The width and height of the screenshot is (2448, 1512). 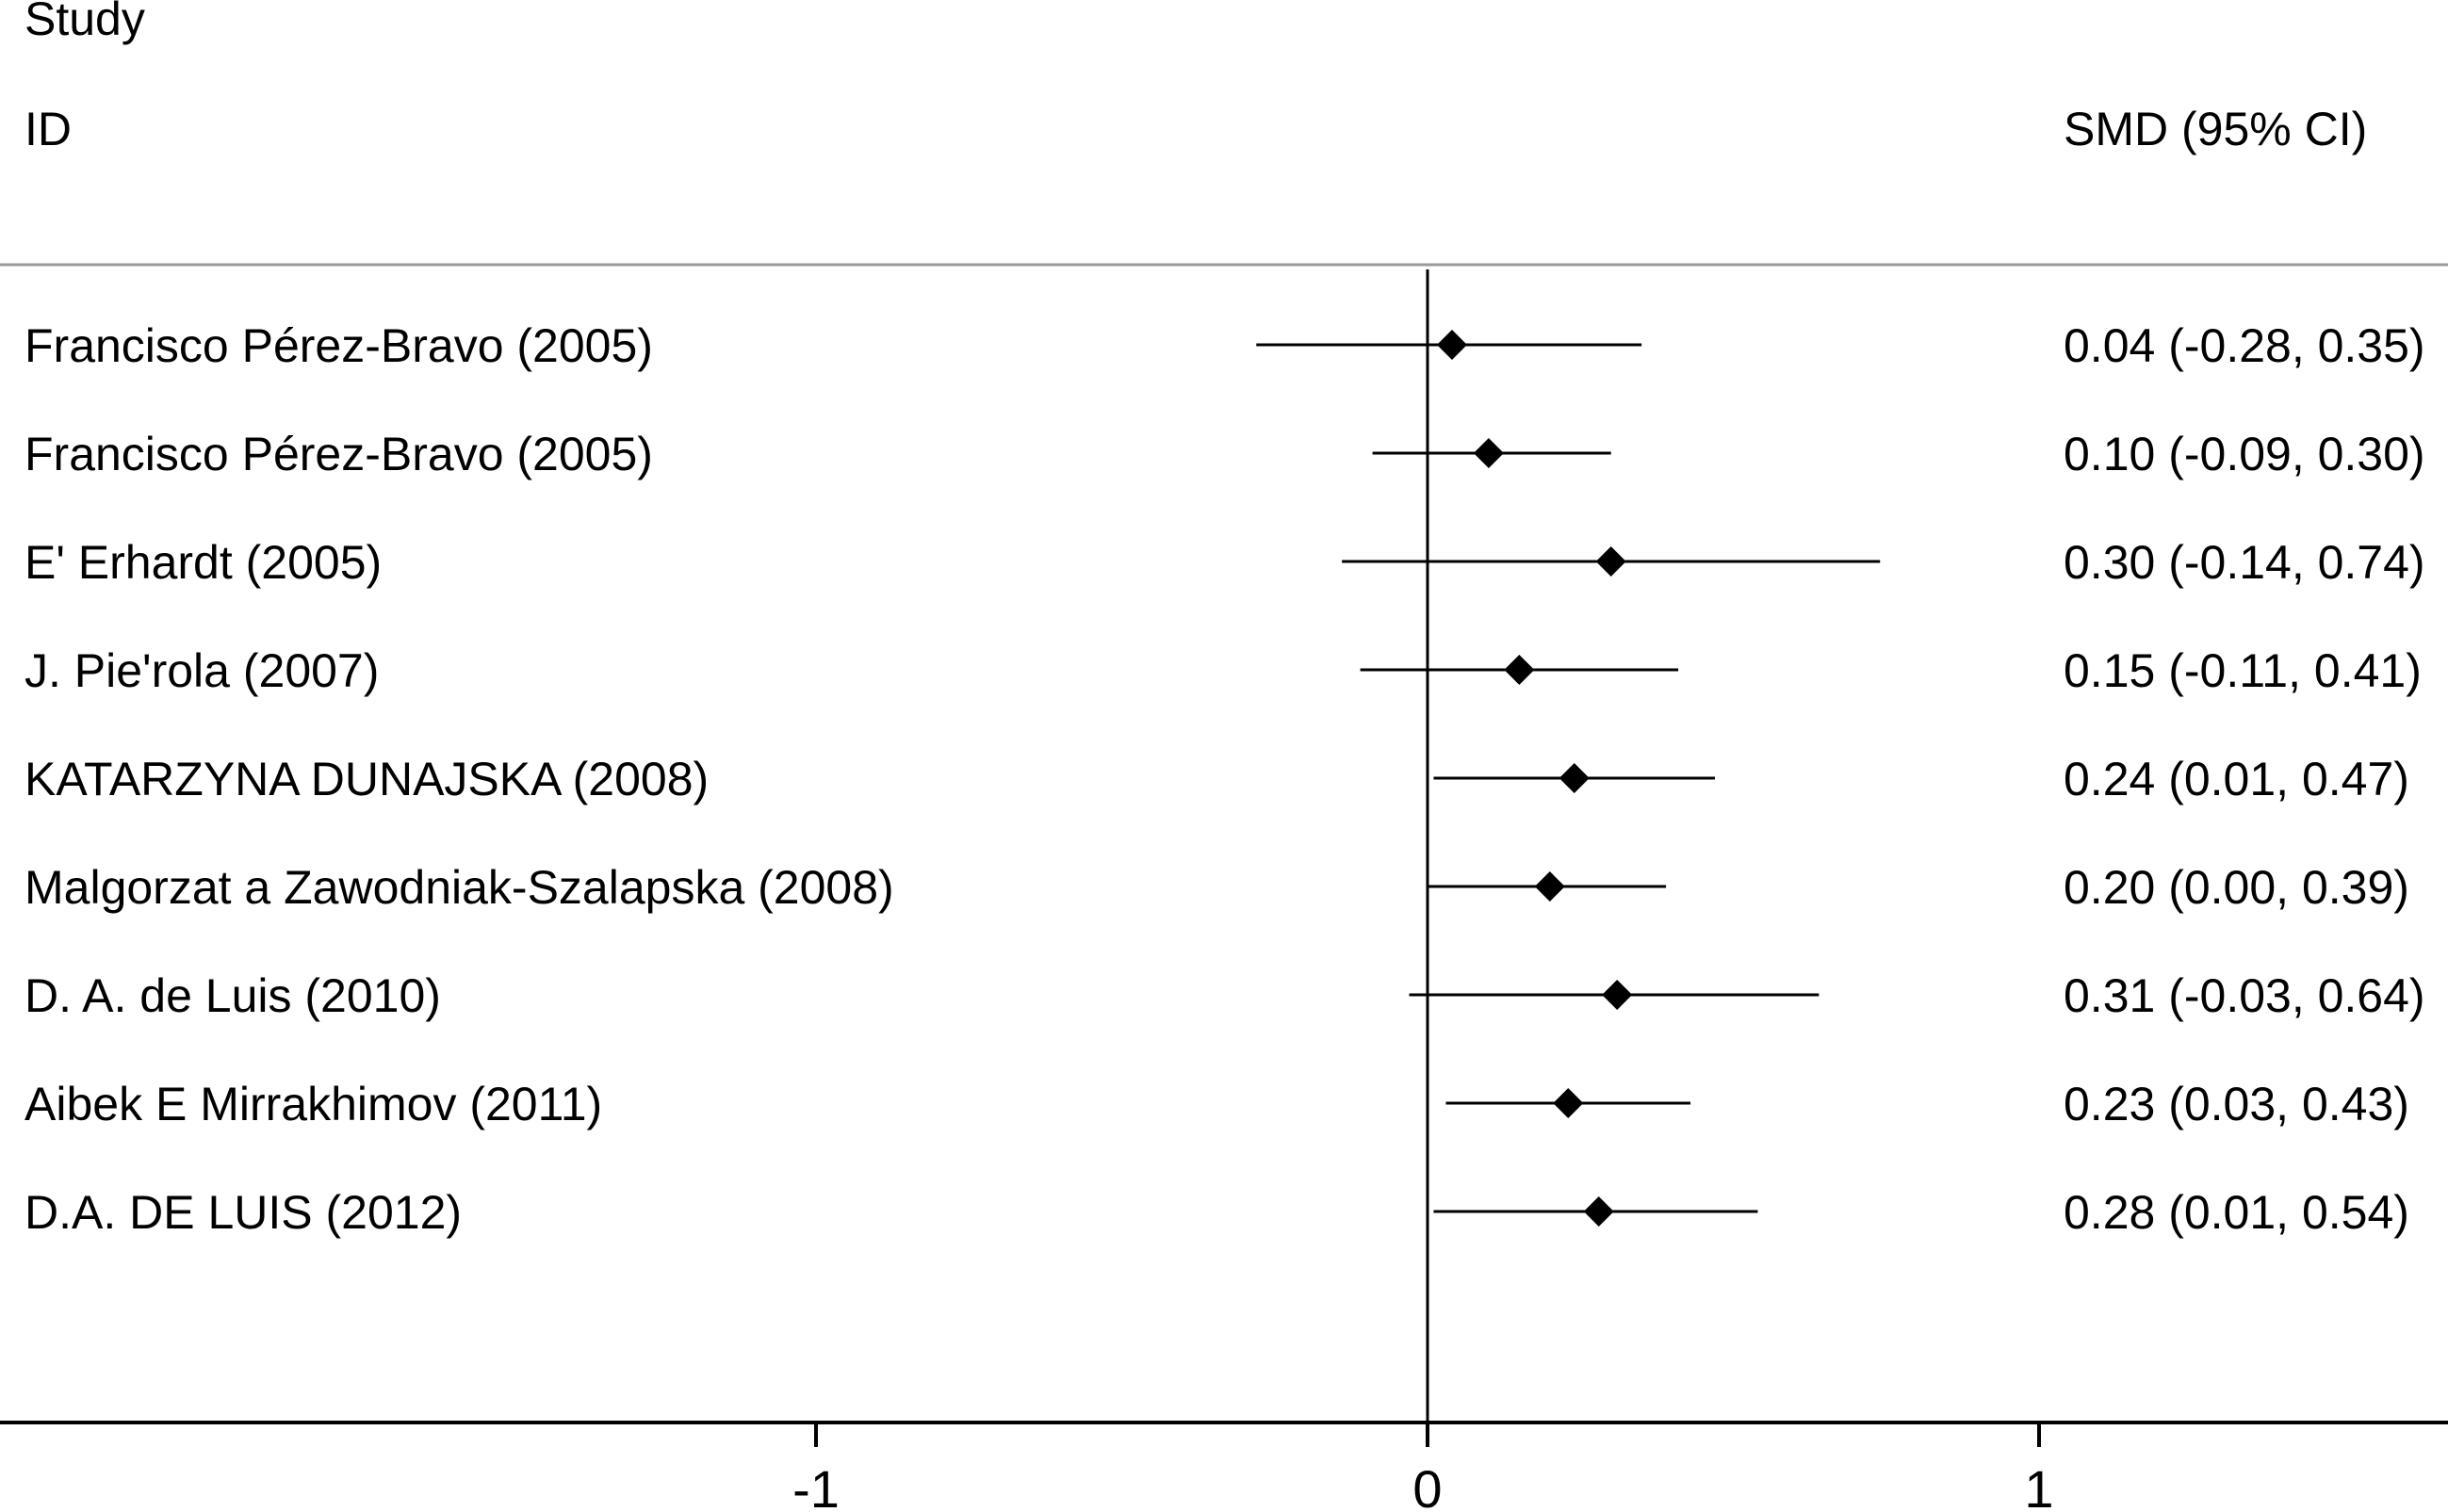 What do you see at coordinates (203, 562) in the screenshot?
I see `study-label: E' Erhardt (2005)` at bounding box center [203, 562].